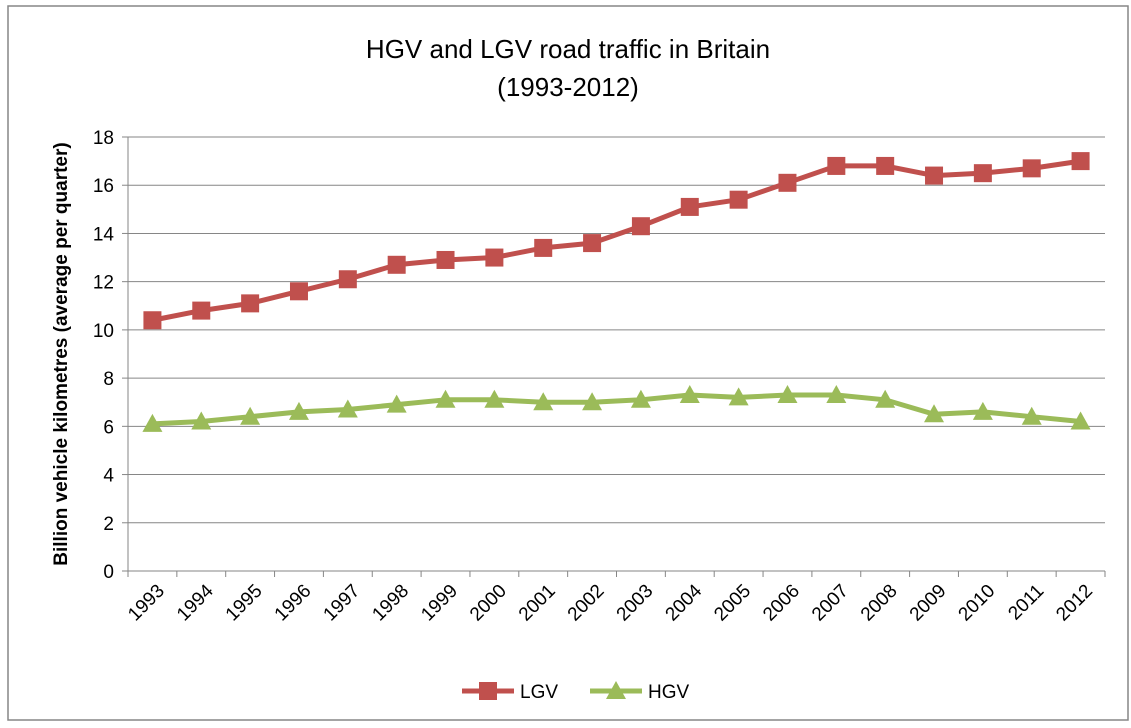 The width and height of the screenshot is (1131, 728). I want to click on y-tick-label: 0, so click(108, 572).